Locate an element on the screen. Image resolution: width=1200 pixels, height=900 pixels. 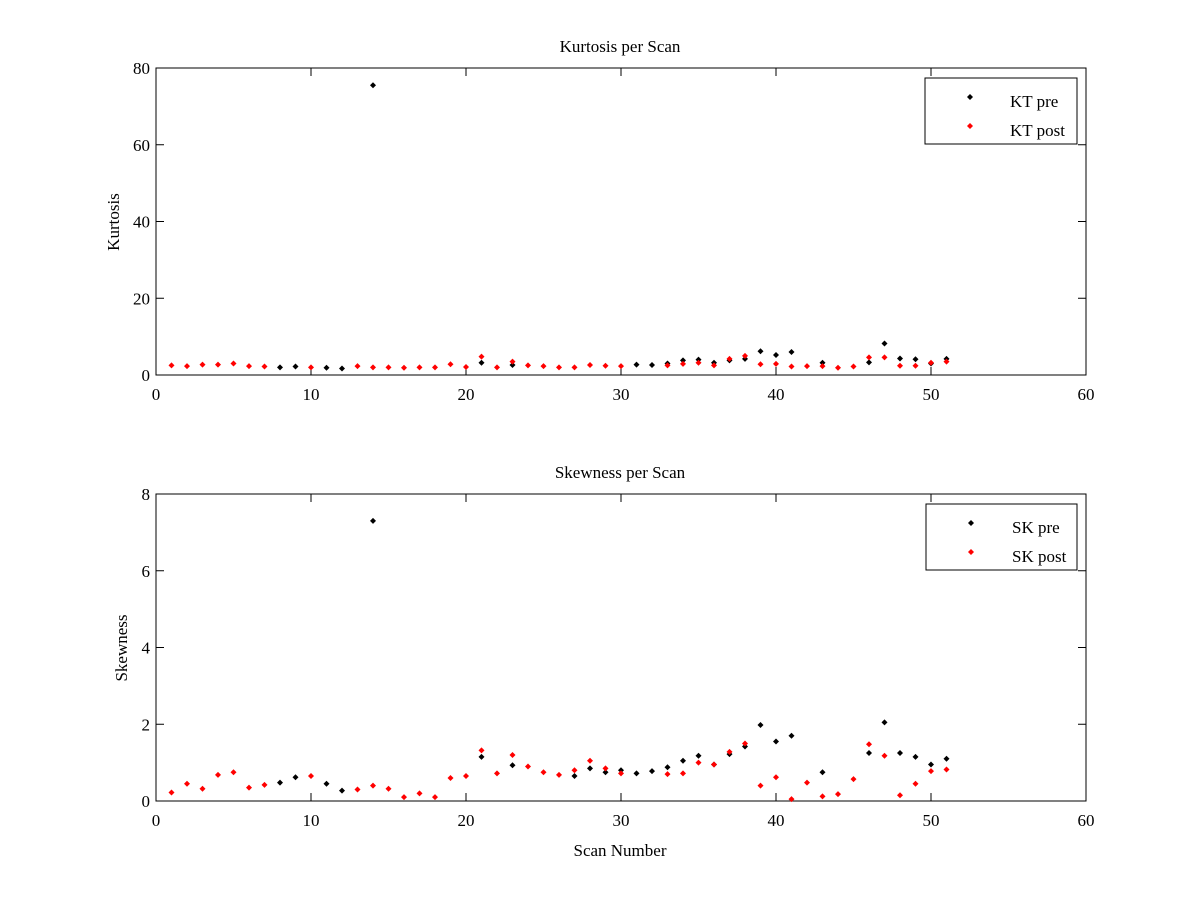
skewness-legend: SK pre SK post is located at coordinates (1001, 537).